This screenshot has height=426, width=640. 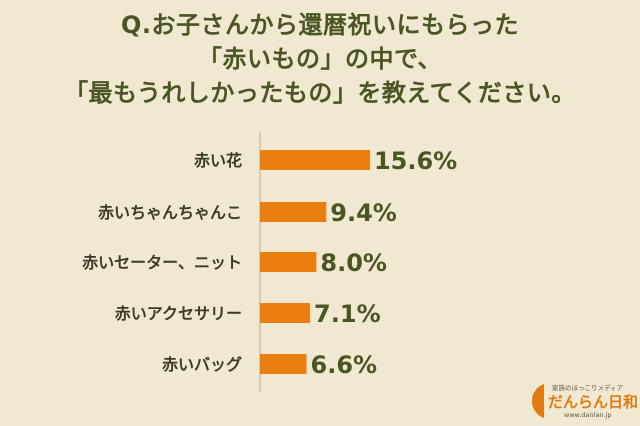 What do you see at coordinates (415, 161) in the screenshot?
I see `value-label-0: 15.6%` at bounding box center [415, 161].